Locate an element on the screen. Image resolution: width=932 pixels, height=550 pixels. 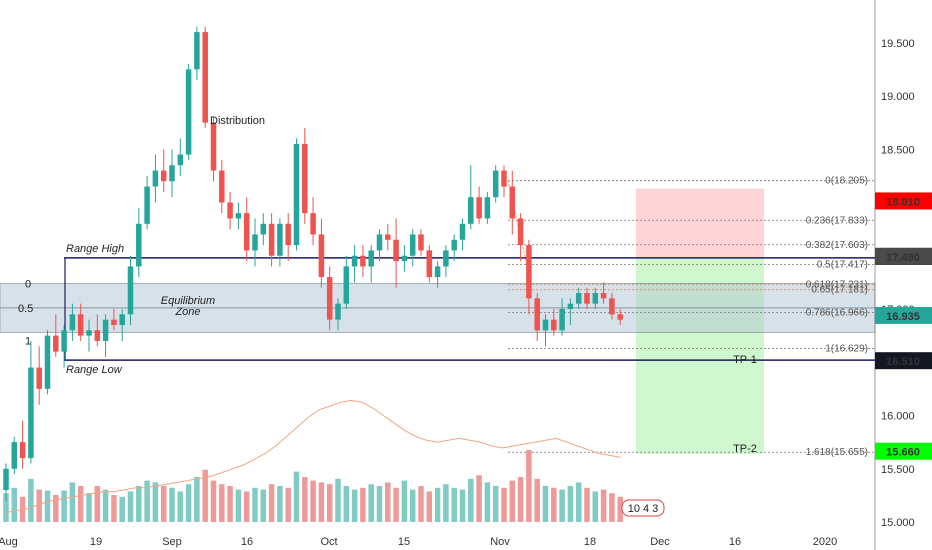
eq-level-label: 0 is located at coordinates (28, 284).